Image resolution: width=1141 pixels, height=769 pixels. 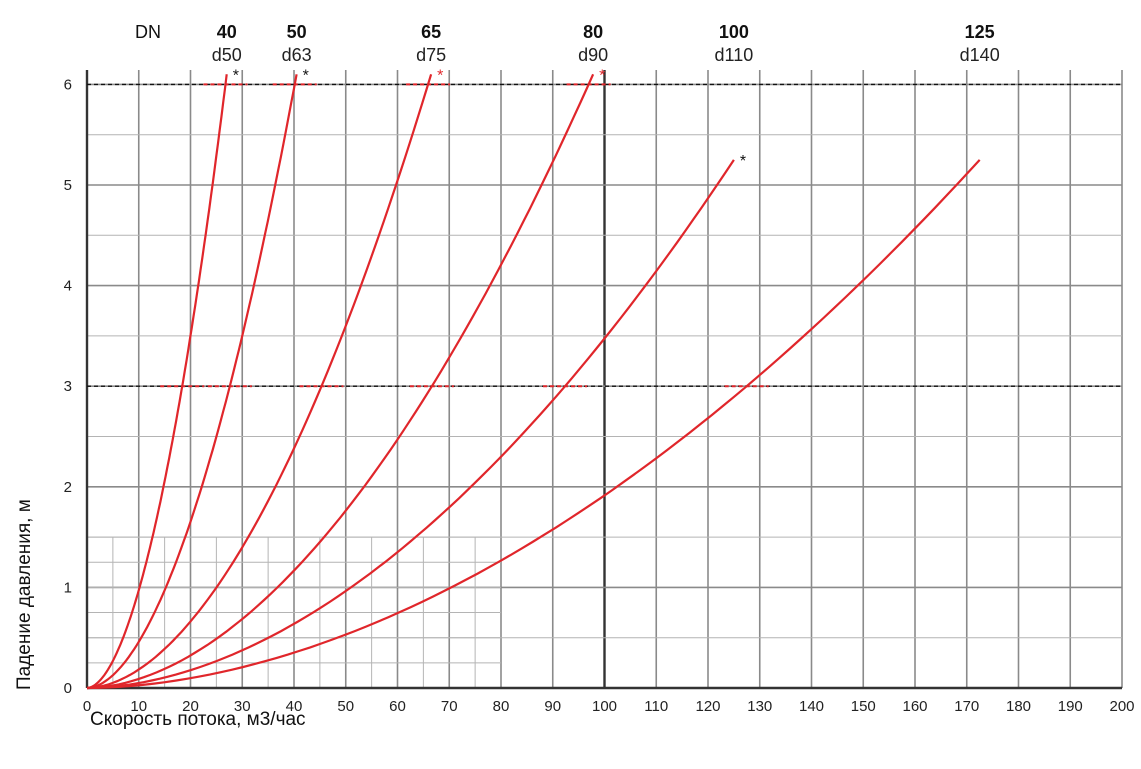 I want to click on x-tick-20: 20, so click(x=190, y=706).